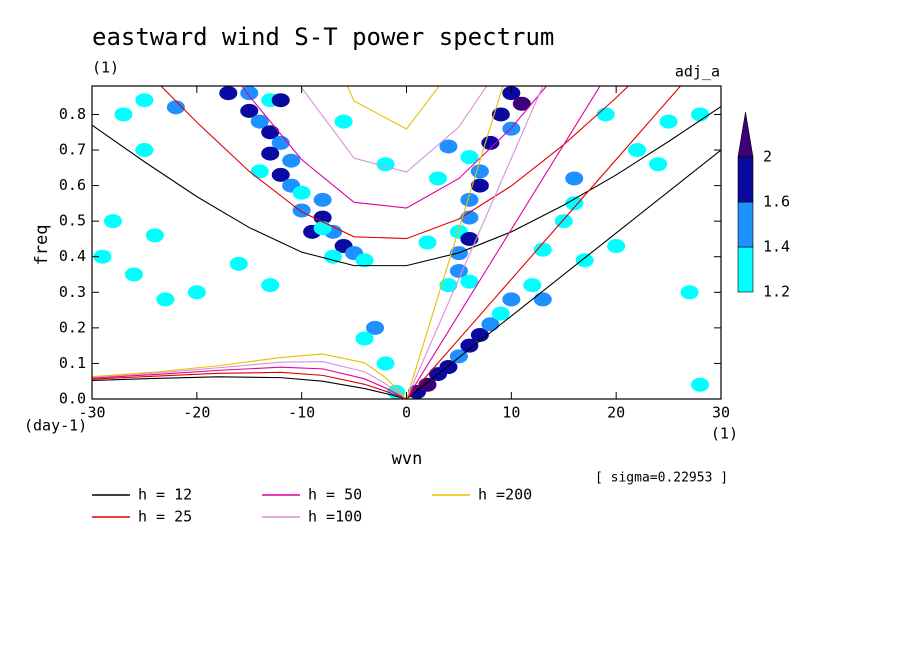 This screenshot has width=904, height=654. Describe the element at coordinates (55, 426) in the screenshot. I see `y-unit: (day-1)` at that location.